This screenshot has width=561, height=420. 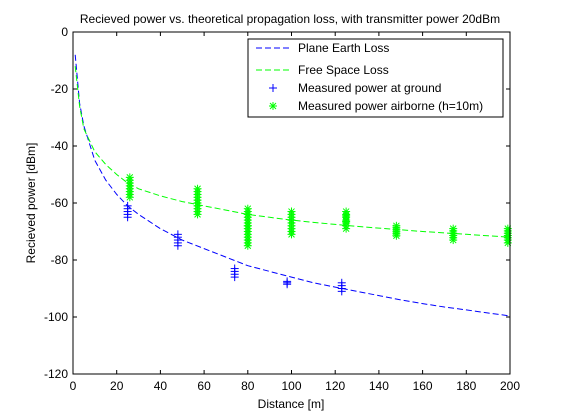 I want to click on legend-label-plane-earth: Plane Earth Loss, so click(x=343, y=48).